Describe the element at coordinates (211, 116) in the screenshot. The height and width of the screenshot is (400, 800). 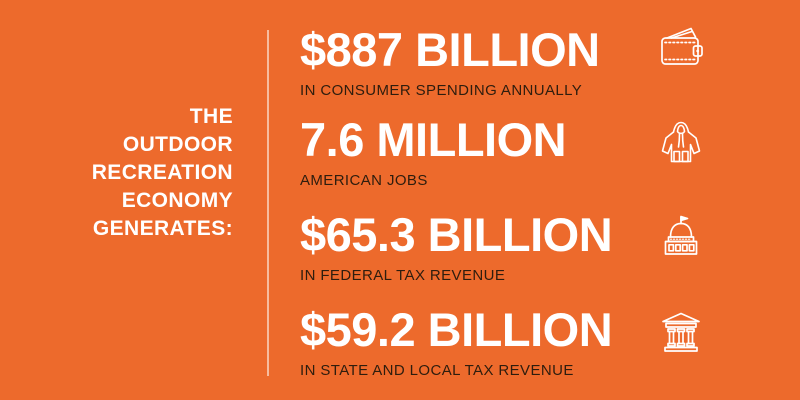
I see `intro-line-1: THE` at that location.